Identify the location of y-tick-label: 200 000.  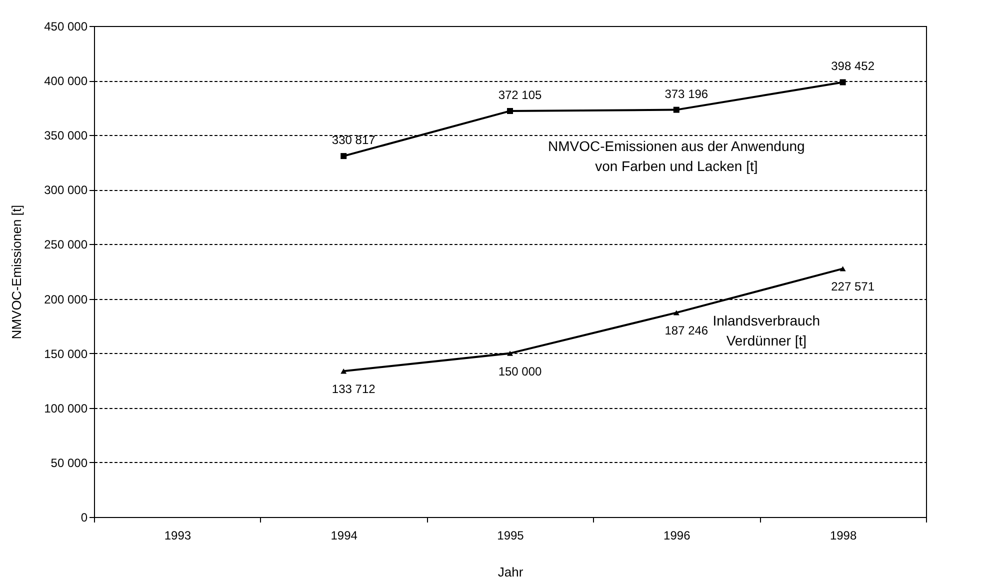
(66, 299).